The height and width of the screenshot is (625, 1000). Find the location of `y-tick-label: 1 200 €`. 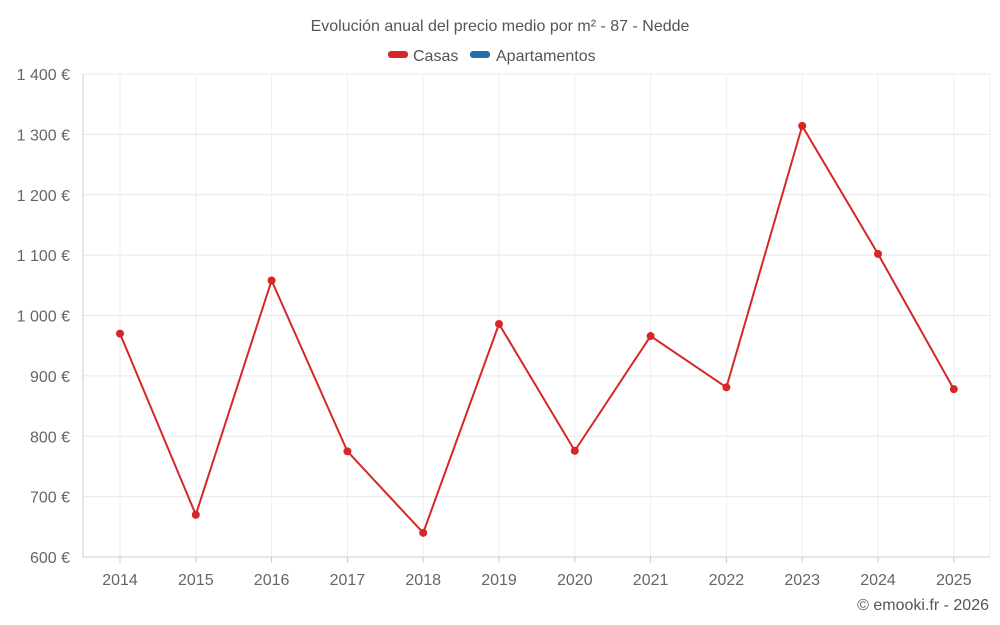

y-tick-label: 1 200 € is located at coordinates (43, 196).